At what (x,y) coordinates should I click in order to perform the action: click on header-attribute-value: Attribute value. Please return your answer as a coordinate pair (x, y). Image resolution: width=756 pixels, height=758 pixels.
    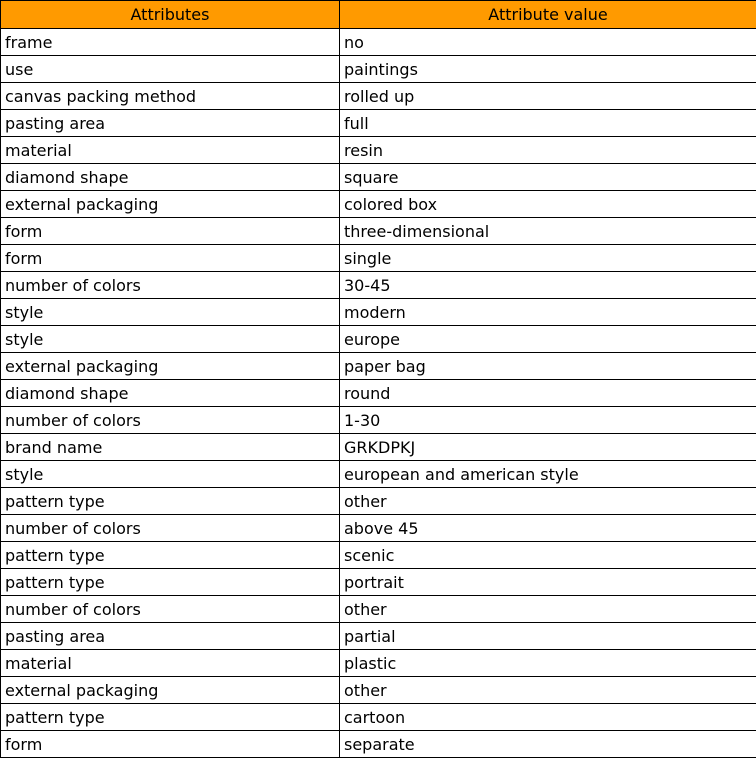
    Looking at the image, I should click on (548, 15).